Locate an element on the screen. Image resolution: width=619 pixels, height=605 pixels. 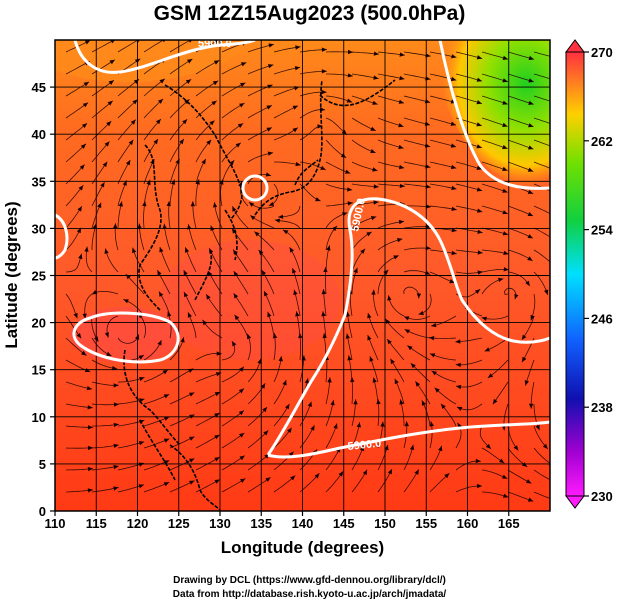
y-tick-label: 10 is located at coordinates (39, 417).